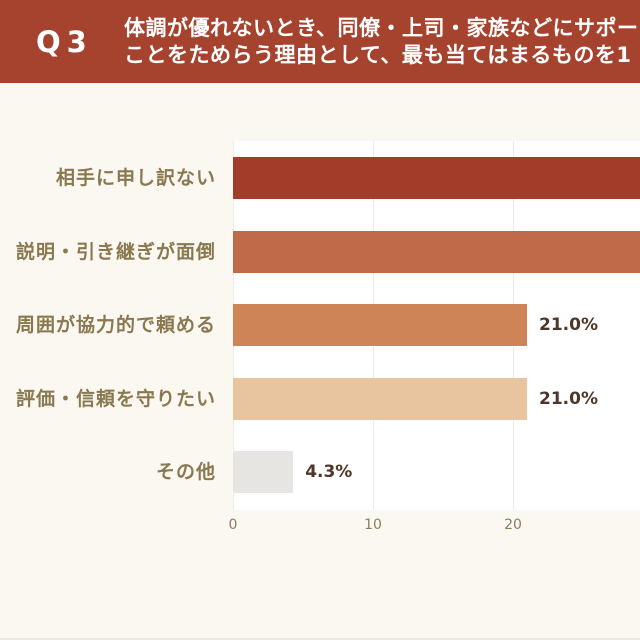 The height and width of the screenshot is (640, 640). Describe the element at coordinates (373, 525) in the screenshot. I see `x-axis-tick-label: 10` at that location.